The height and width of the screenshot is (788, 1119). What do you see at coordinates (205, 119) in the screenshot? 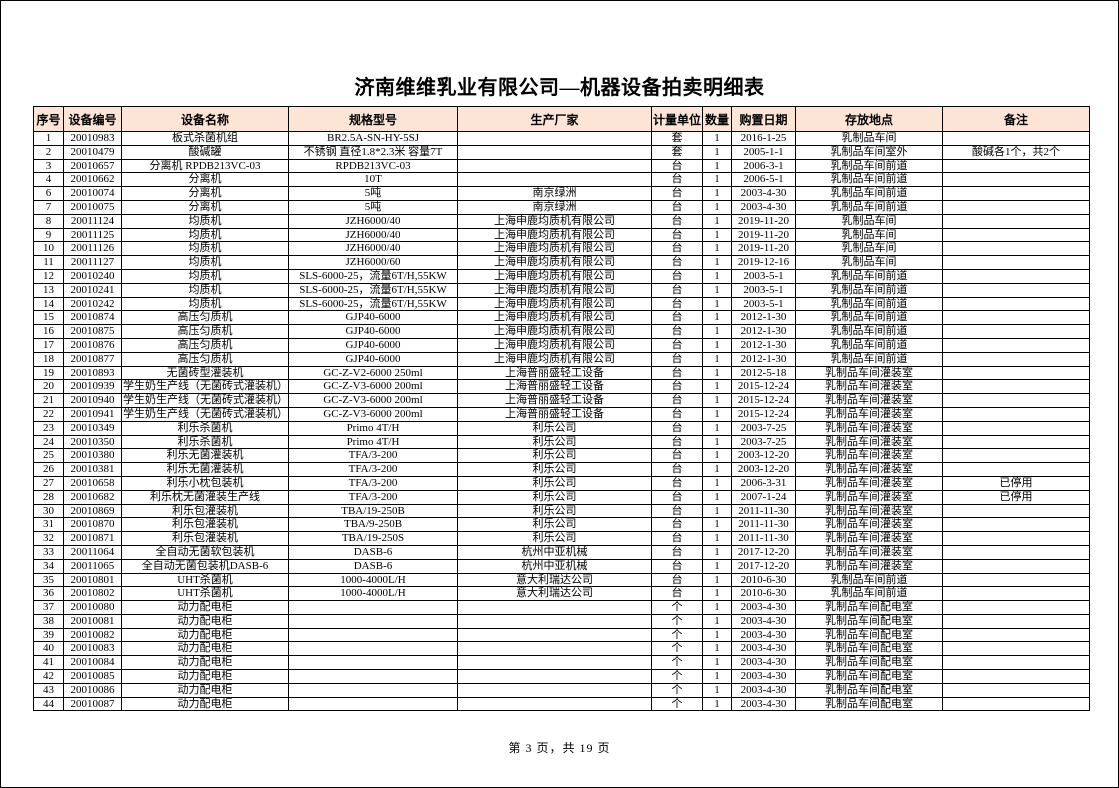
I see `col-header-equipment-name: 设备名称` at bounding box center [205, 119].